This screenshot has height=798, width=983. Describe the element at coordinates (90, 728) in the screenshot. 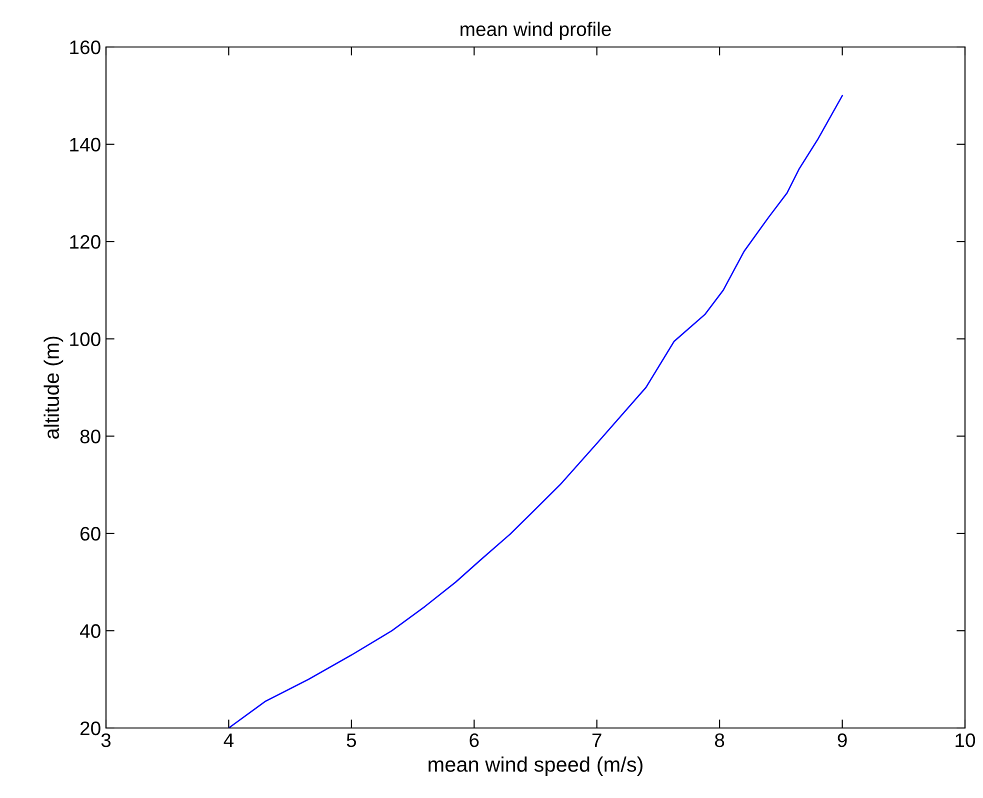

I see `y-tick-label: 20` at that location.